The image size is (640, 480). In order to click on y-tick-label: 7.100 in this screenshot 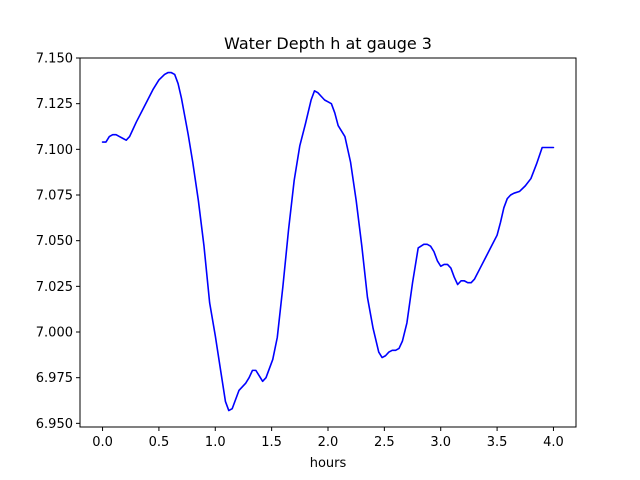, I will do `click(54, 150)`.